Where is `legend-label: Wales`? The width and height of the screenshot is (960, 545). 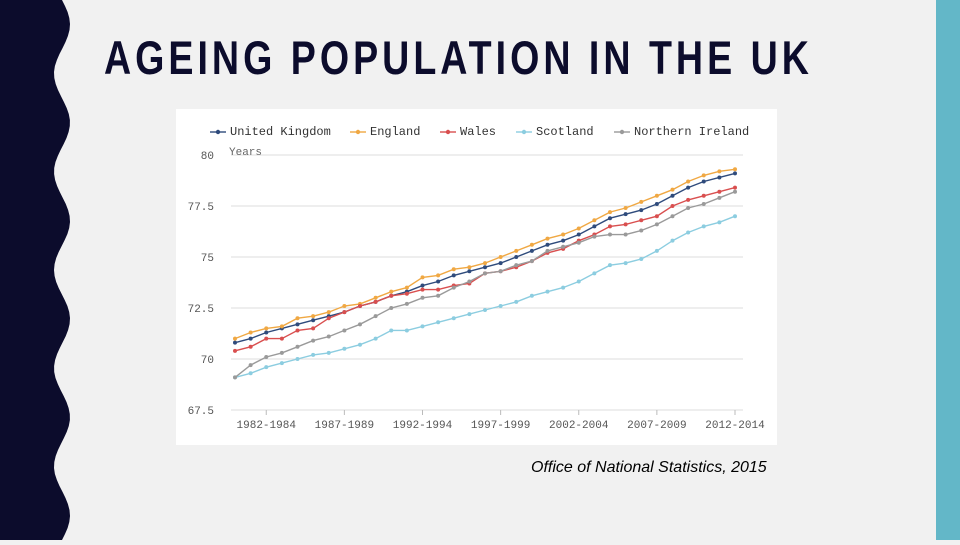 legend-label: Wales is located at coordinates (478, 132).